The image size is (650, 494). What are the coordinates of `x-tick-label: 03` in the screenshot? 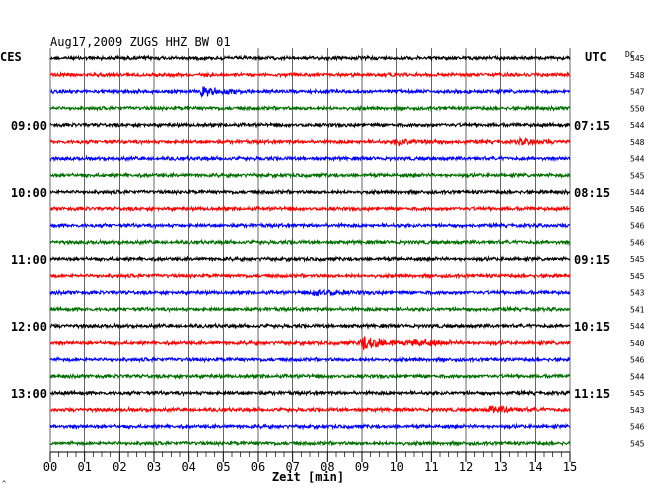 It's located at (154, 467).